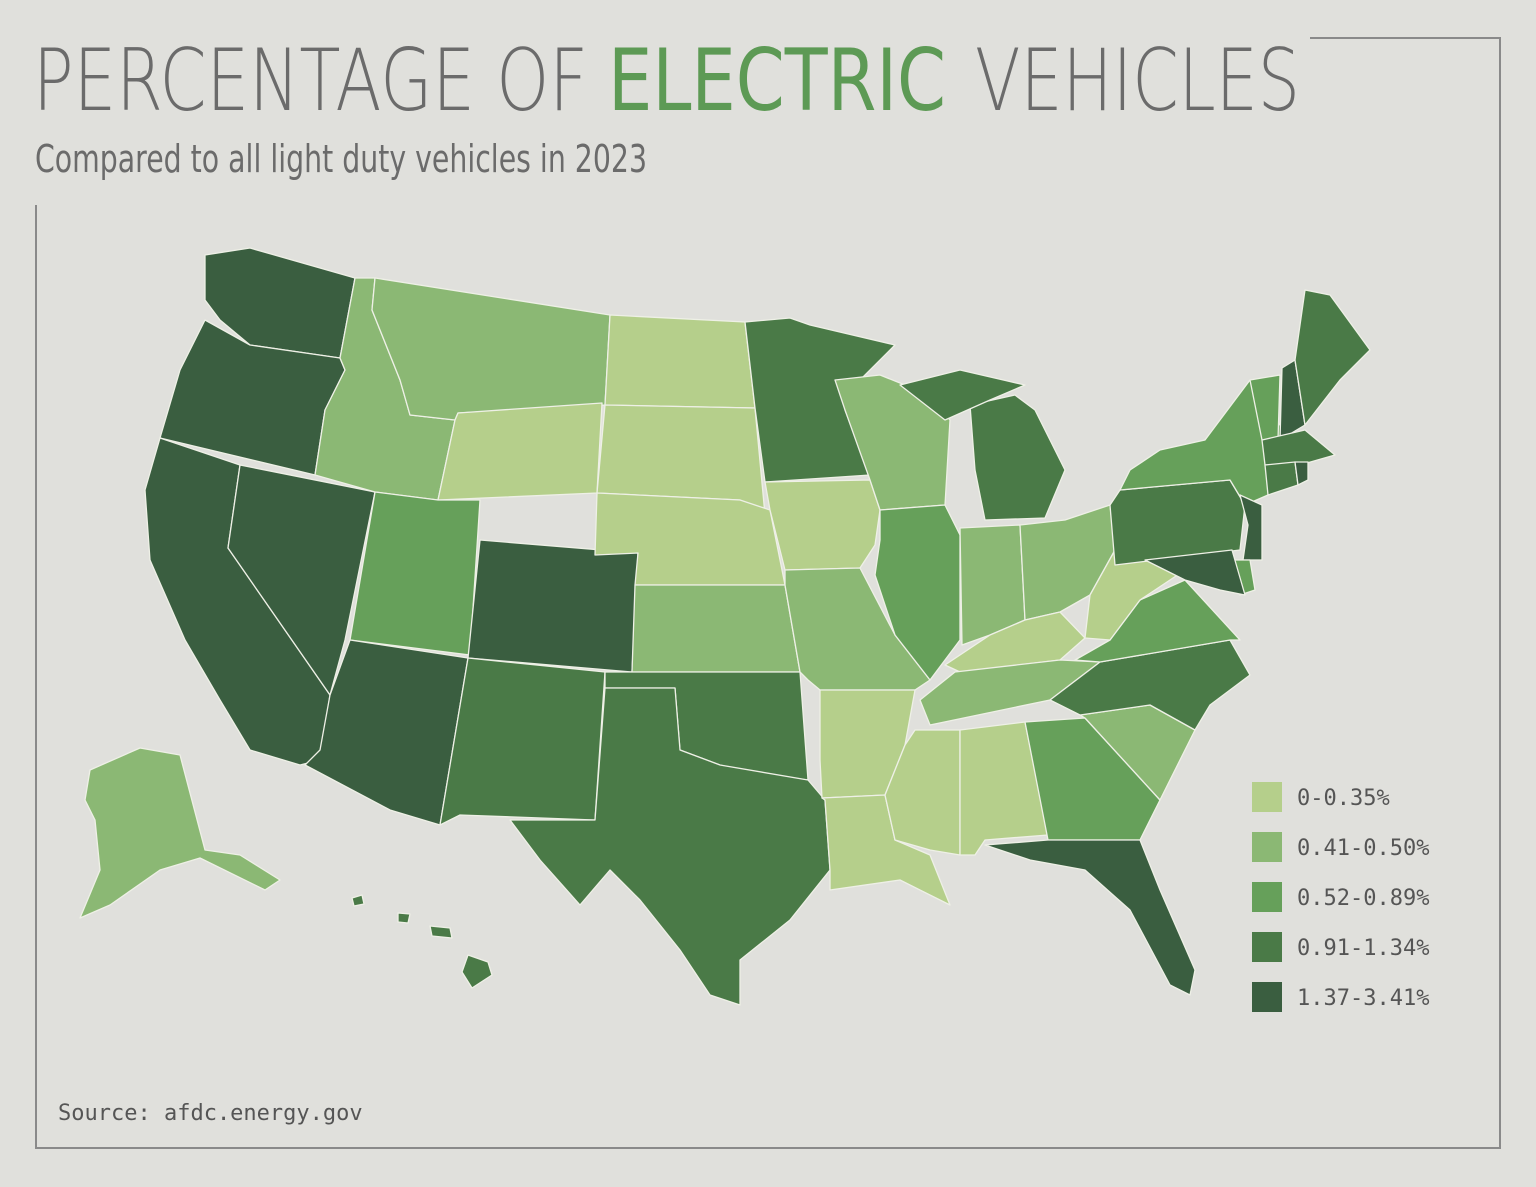  Describe the element at coordinates (310, 81) in the screenshot. I see `title: PERCENTAGE OF` at that location.